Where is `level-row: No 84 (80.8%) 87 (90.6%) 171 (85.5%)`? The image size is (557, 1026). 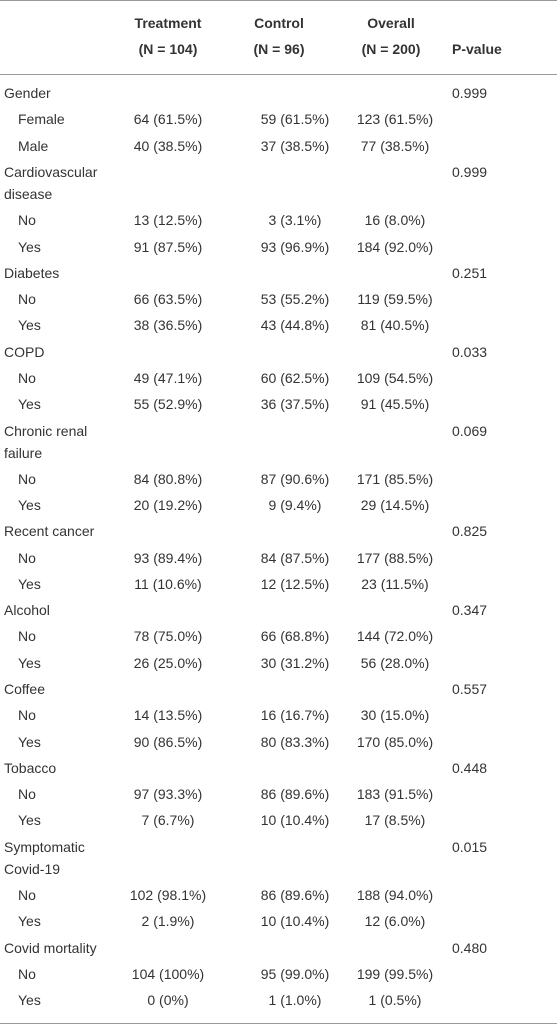
level-row: No 84 (80.8%) 87 (90.6%) 171 (85.5%) is located at coordinates (278, 479).